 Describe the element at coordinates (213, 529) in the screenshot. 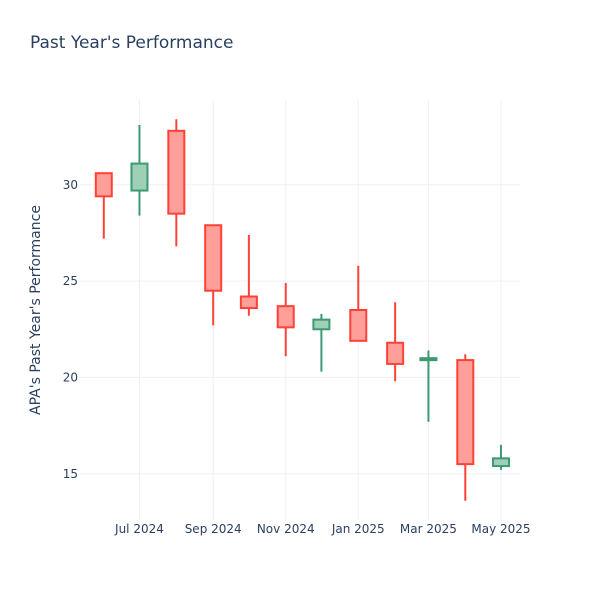

I see `x-tick-label: Sep 2024` at that location.